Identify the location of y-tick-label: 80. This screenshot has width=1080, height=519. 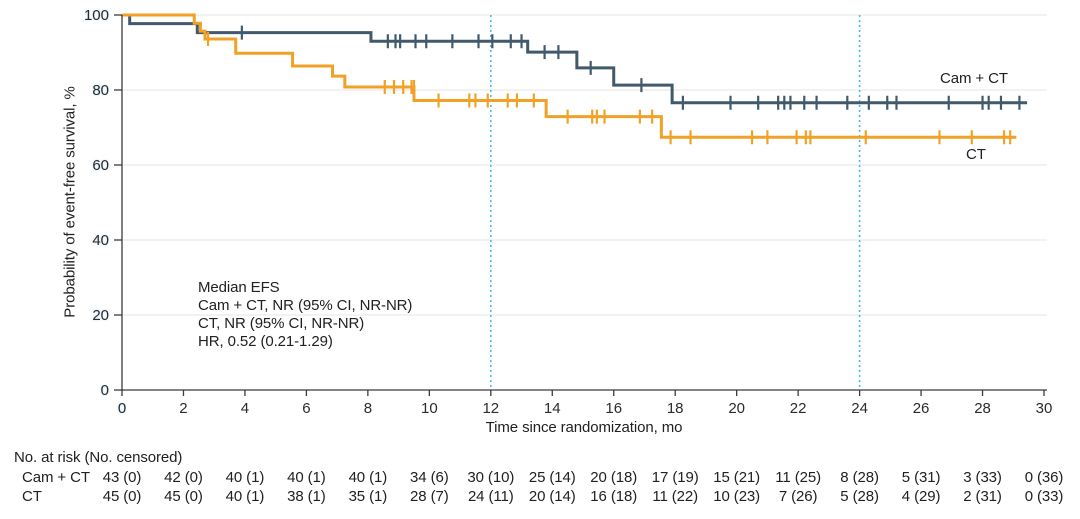
(100, 90).